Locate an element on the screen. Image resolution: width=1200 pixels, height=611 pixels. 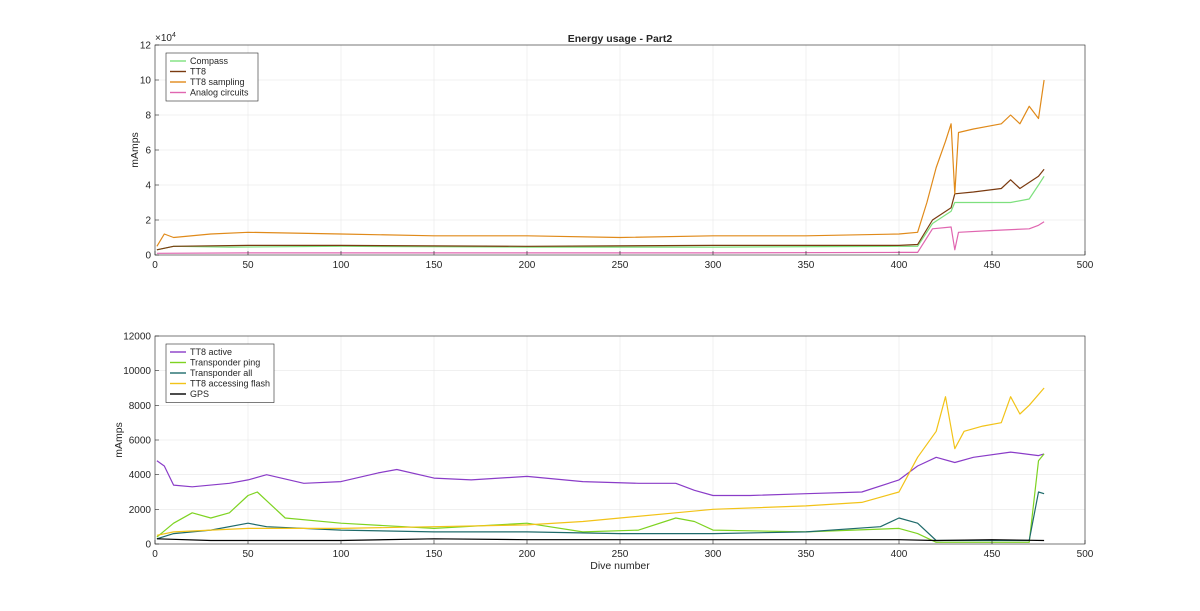
top-y-exponent-power: 4 is located at coordinates (174, 35).